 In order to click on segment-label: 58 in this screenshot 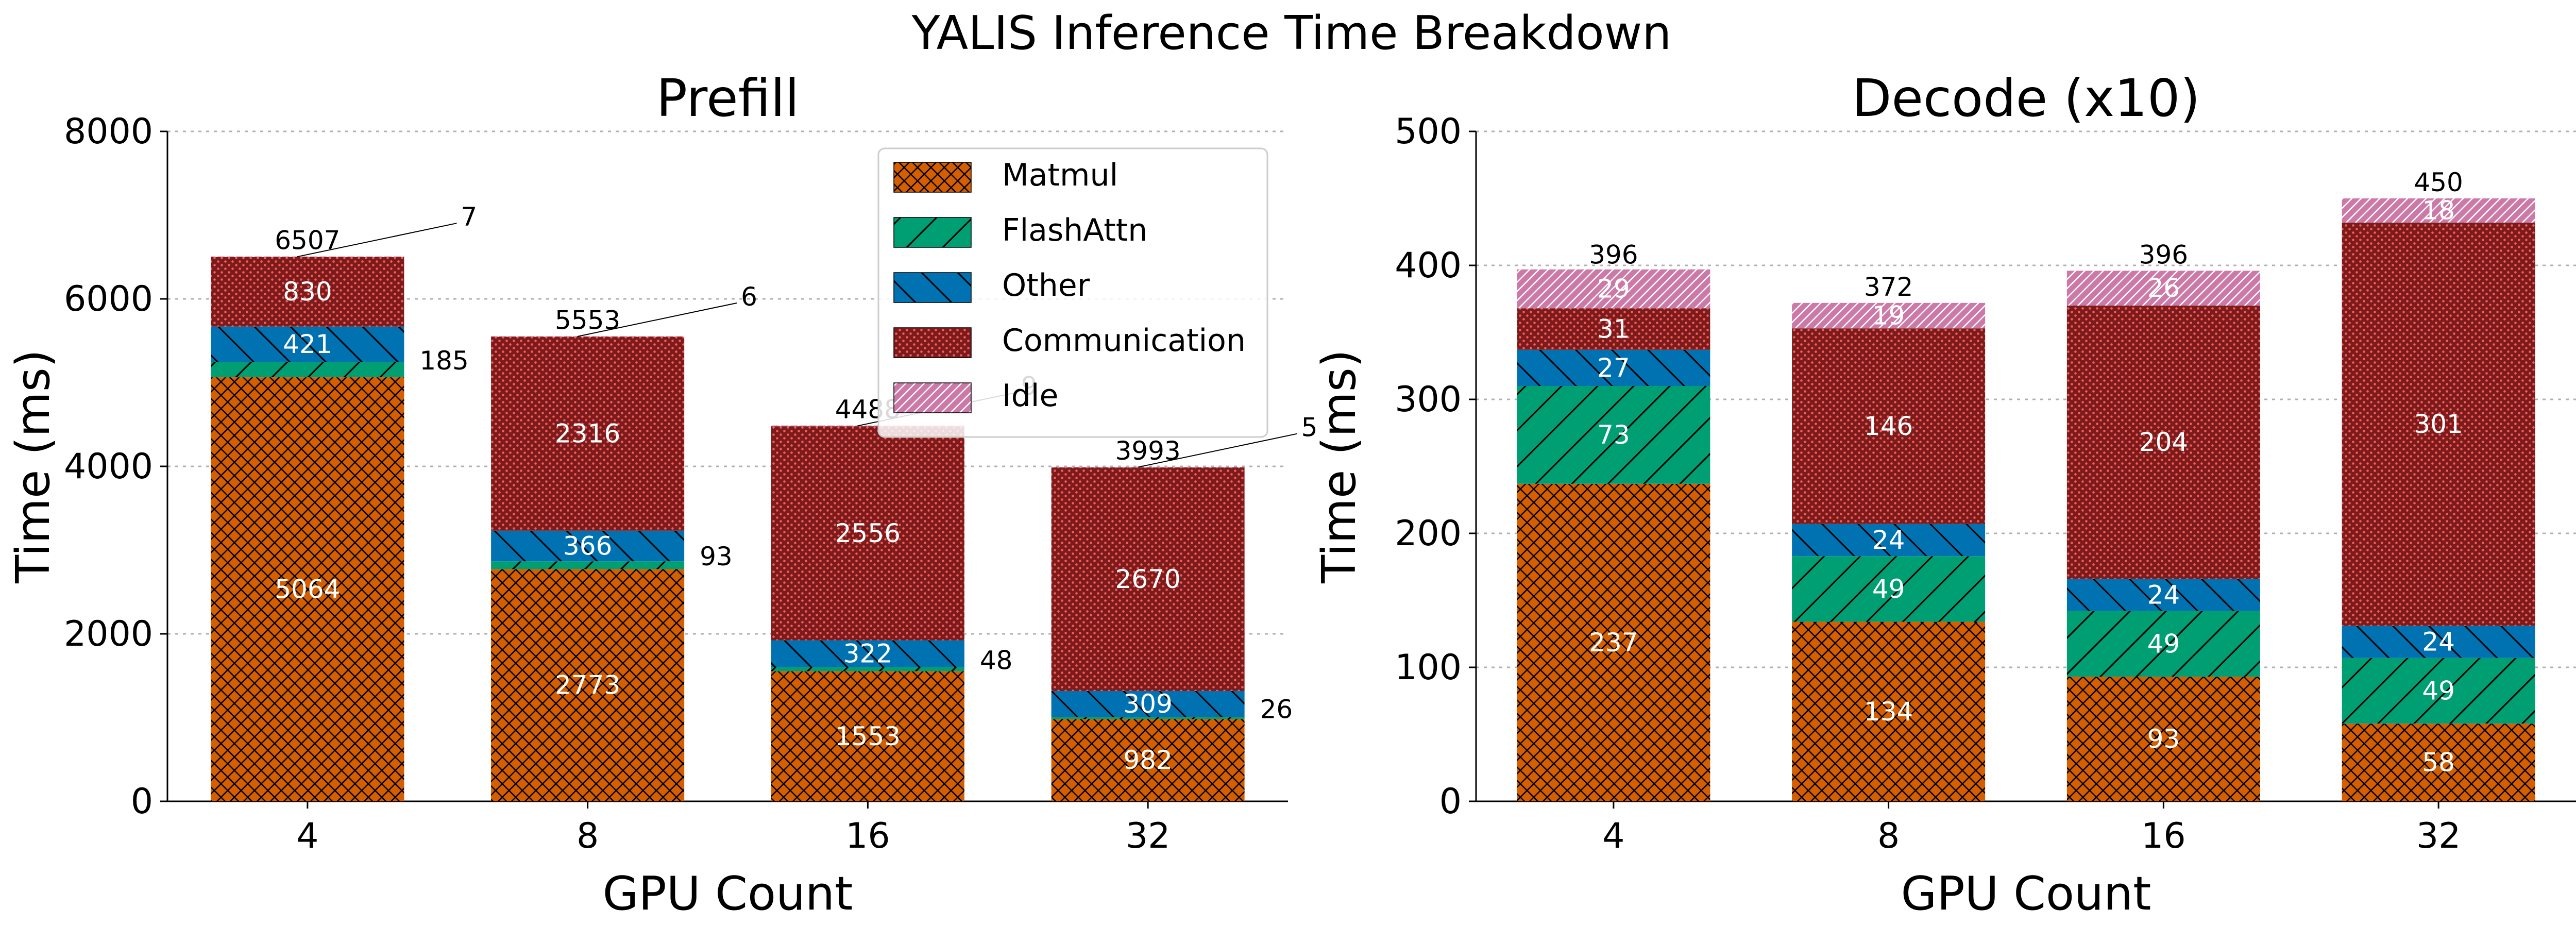, I will do `click(2438, 763)`.